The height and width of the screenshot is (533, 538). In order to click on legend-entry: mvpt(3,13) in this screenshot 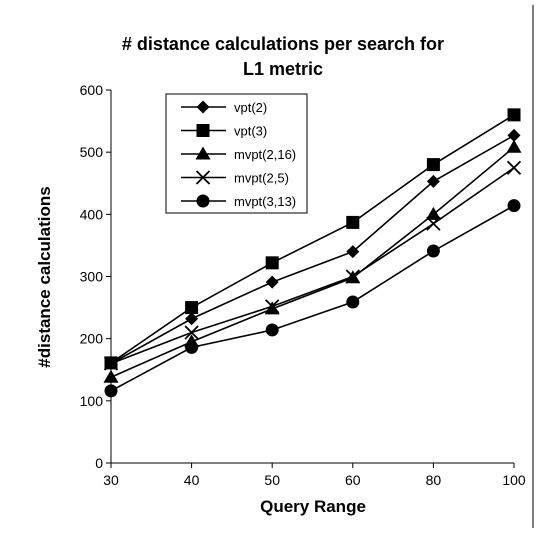, I will do `click(238, 201)`.